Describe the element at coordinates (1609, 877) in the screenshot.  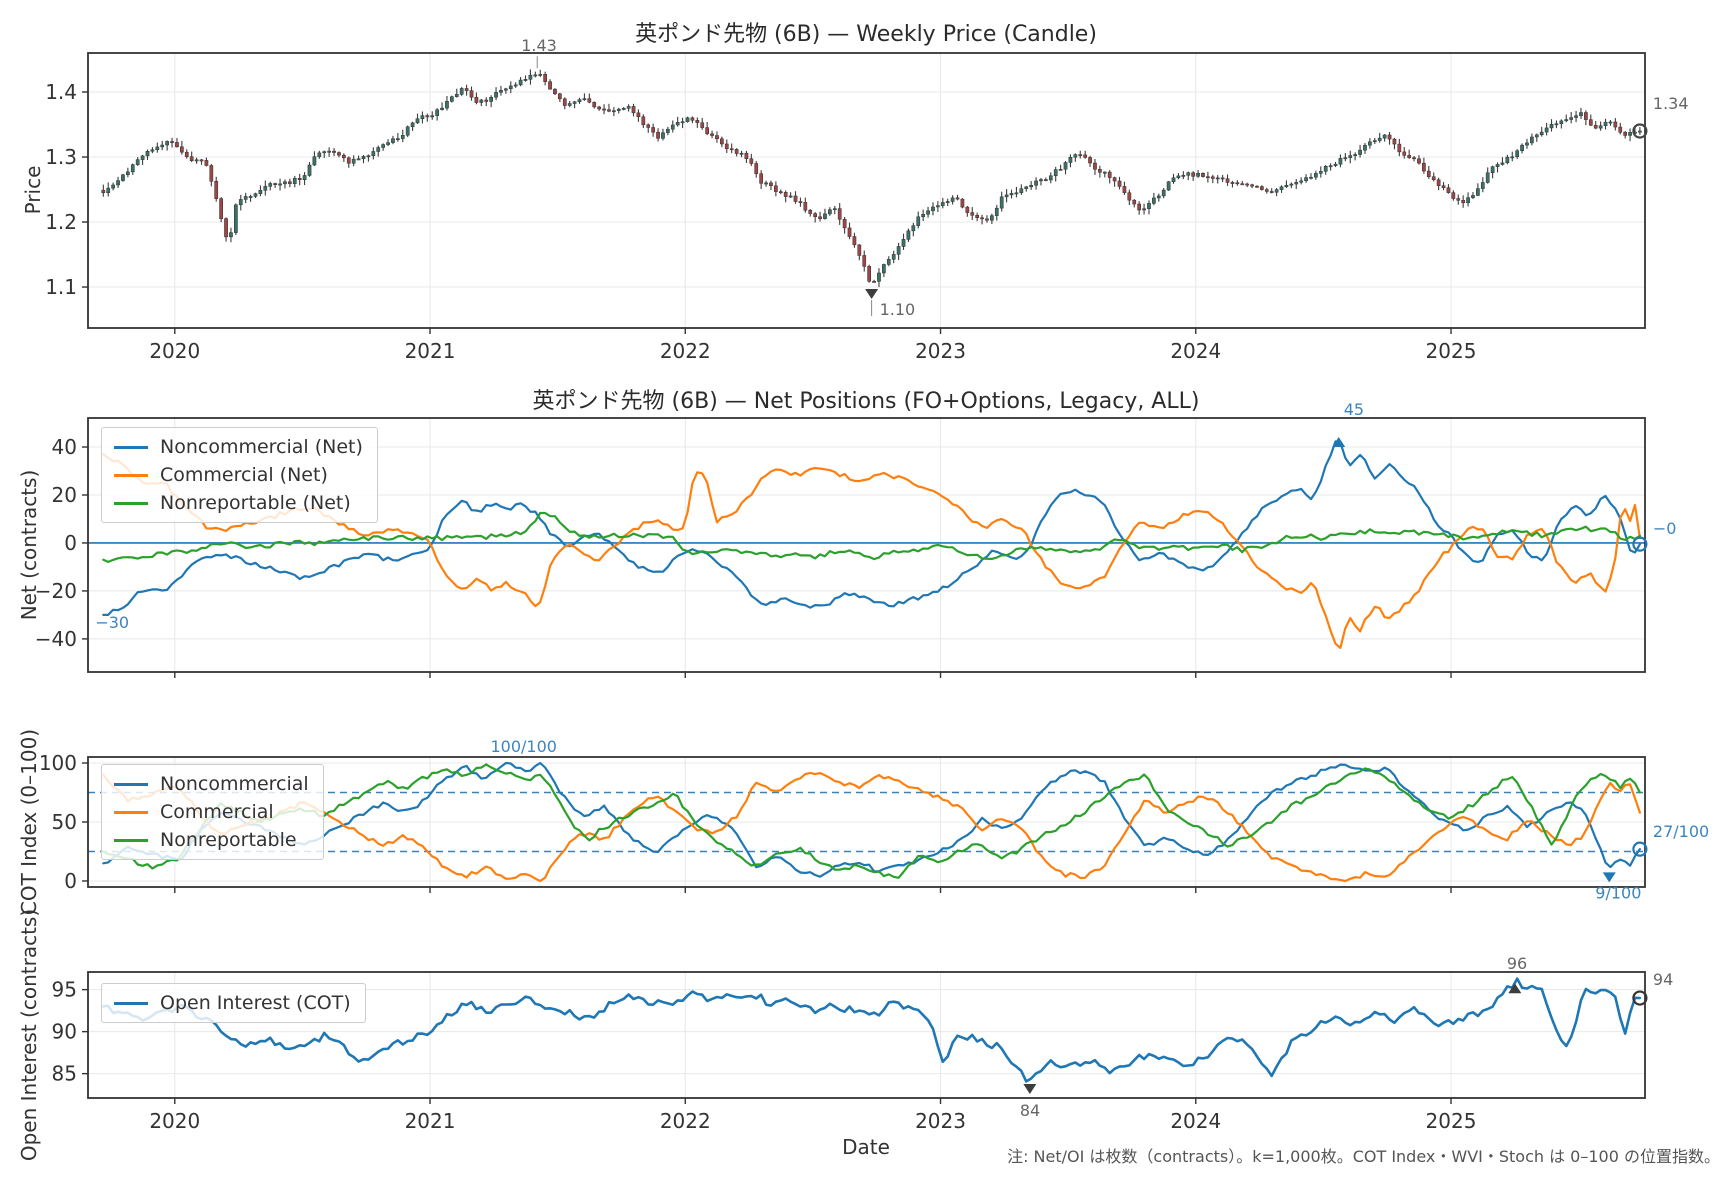
I see `arrow-down-marker` at that location.